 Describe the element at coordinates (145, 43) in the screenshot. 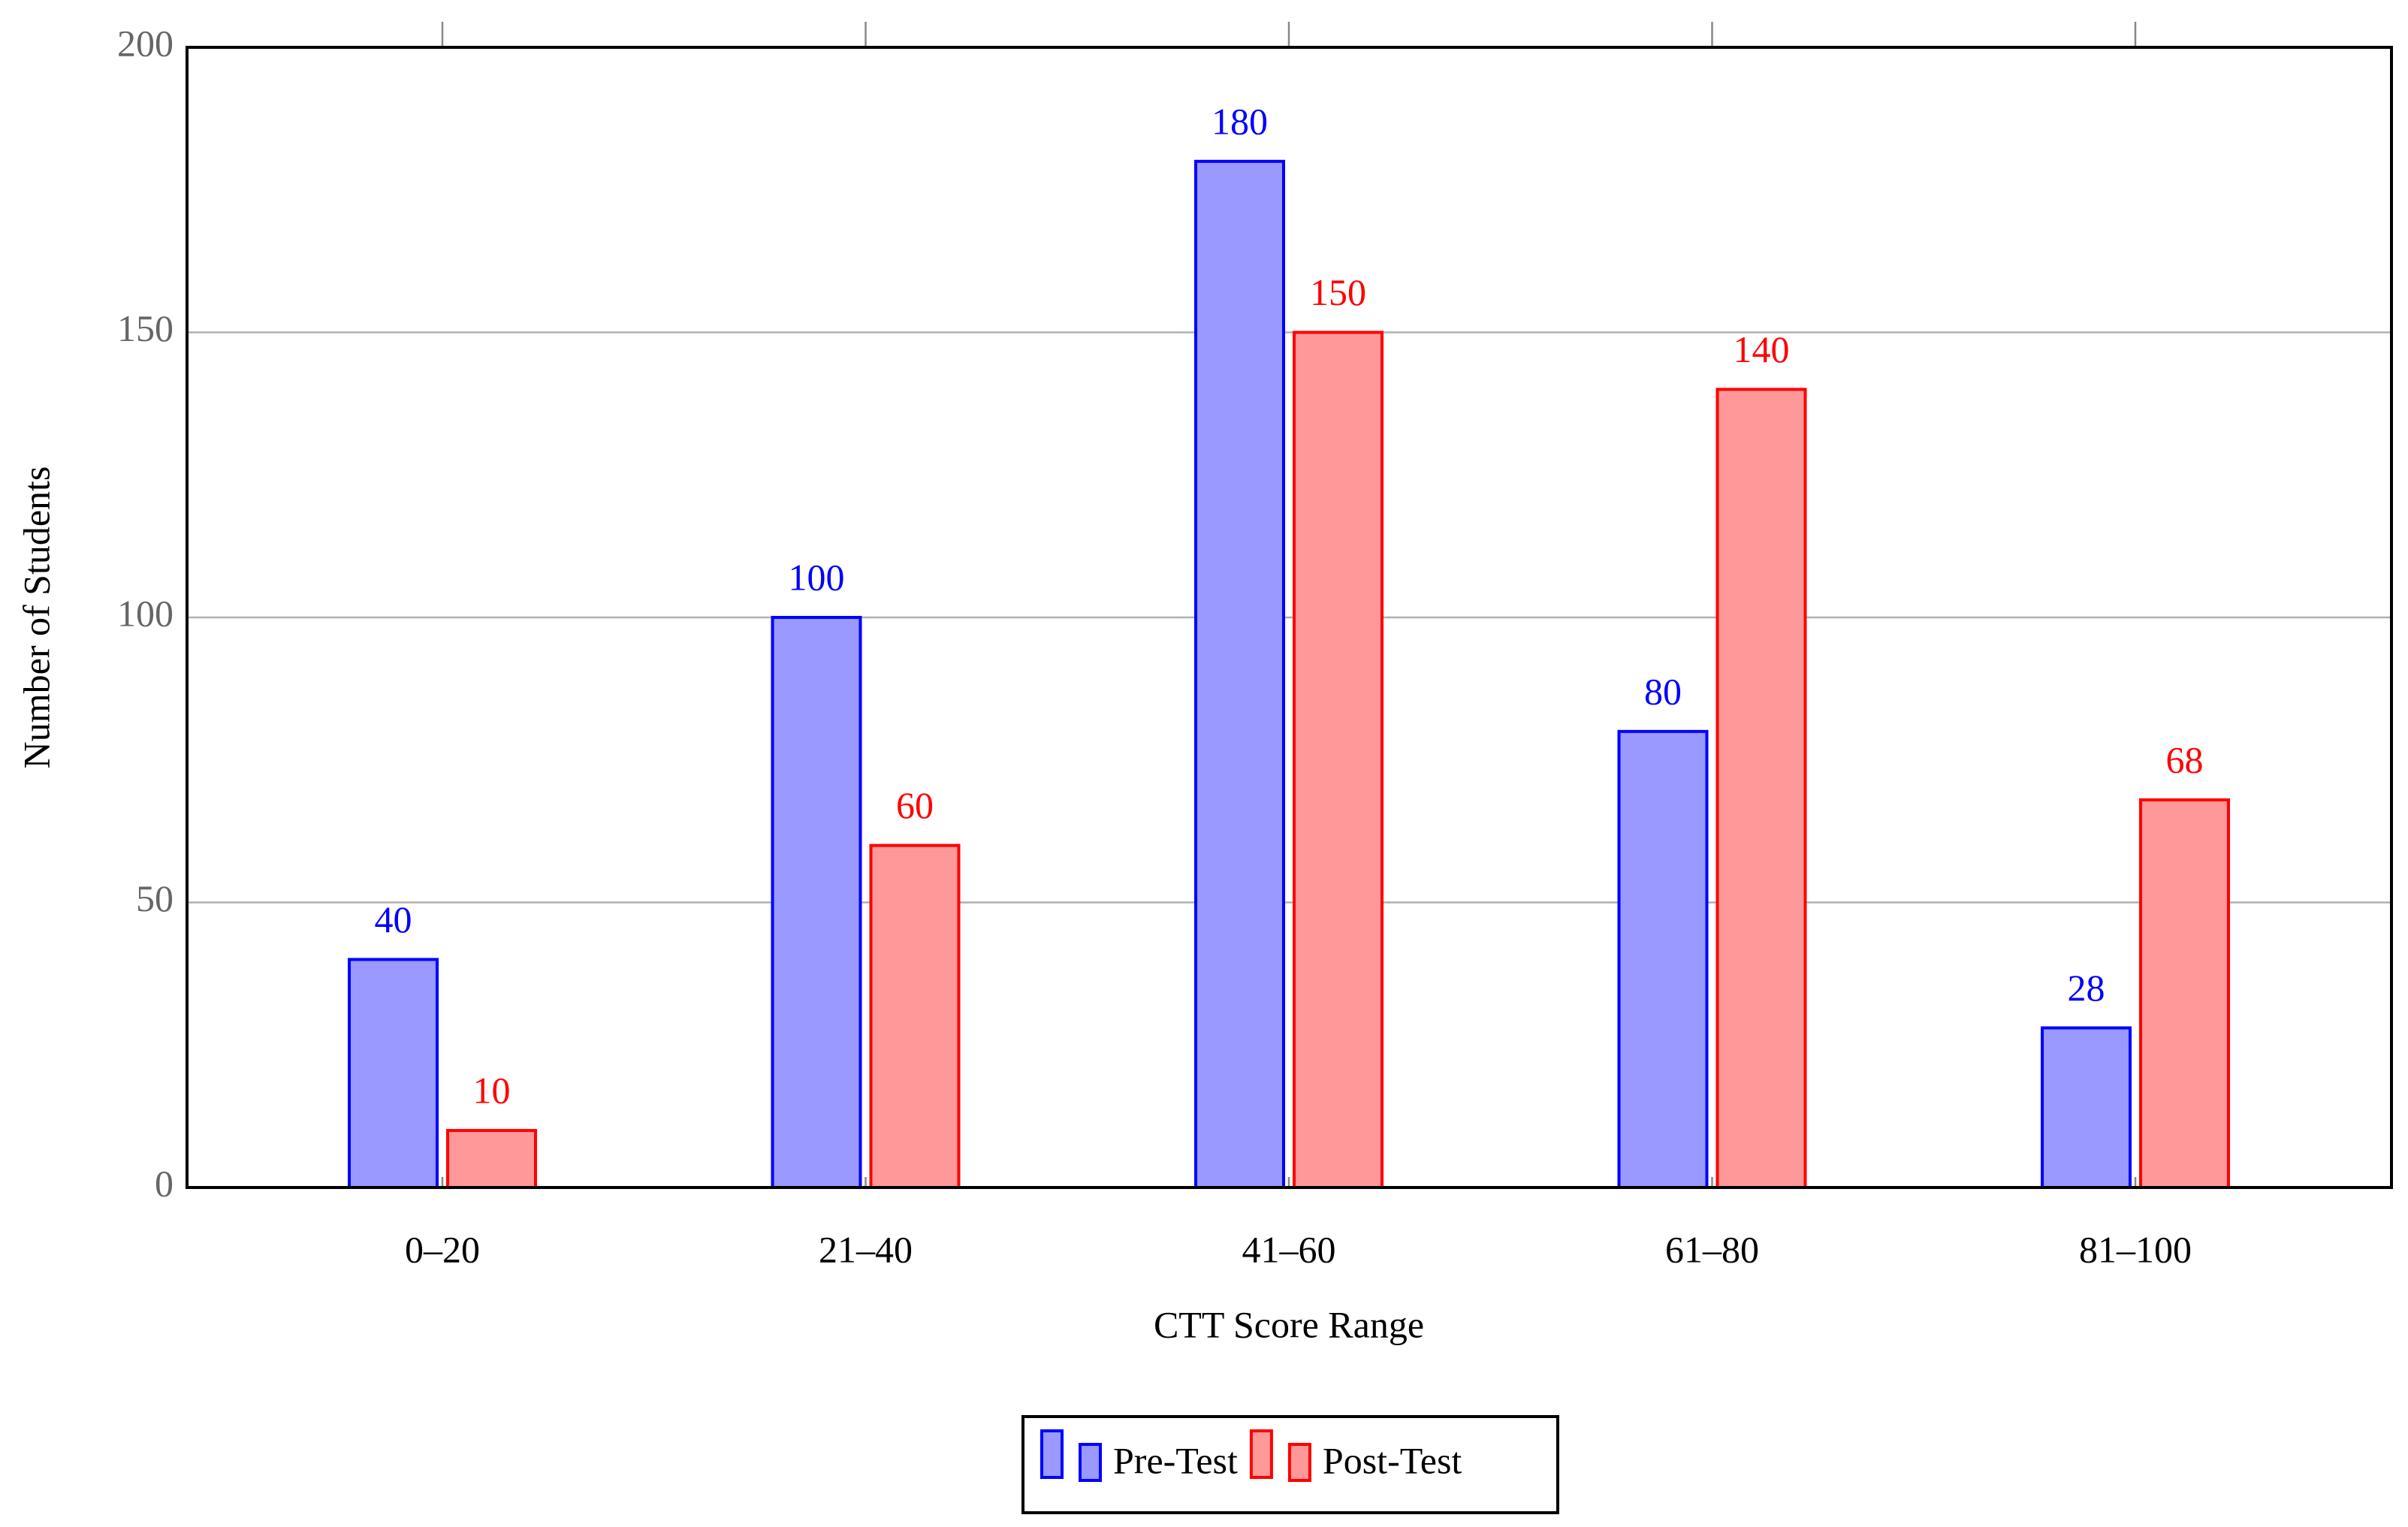

I see `y-tick-label: 200` at that location.